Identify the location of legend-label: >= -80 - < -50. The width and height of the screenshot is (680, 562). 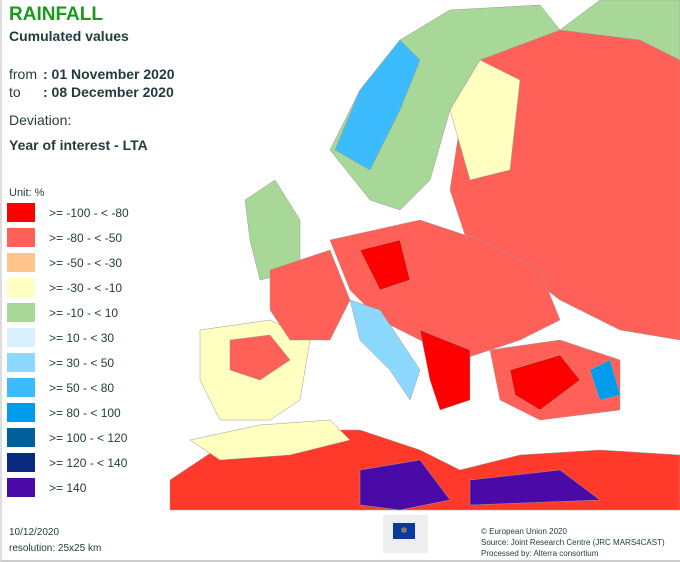
(86, 237).